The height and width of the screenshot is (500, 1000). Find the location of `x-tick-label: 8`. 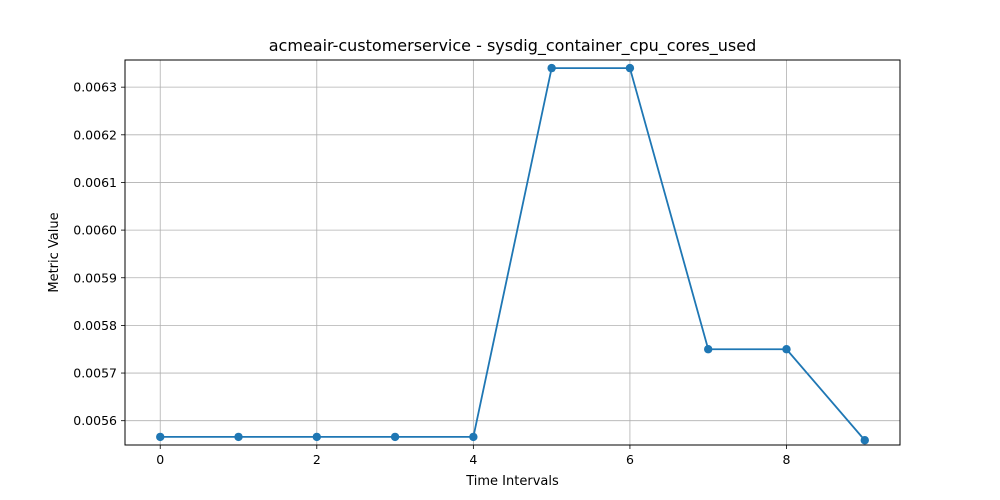

x-tick-label: 8 is located at coordinates (787, 459).